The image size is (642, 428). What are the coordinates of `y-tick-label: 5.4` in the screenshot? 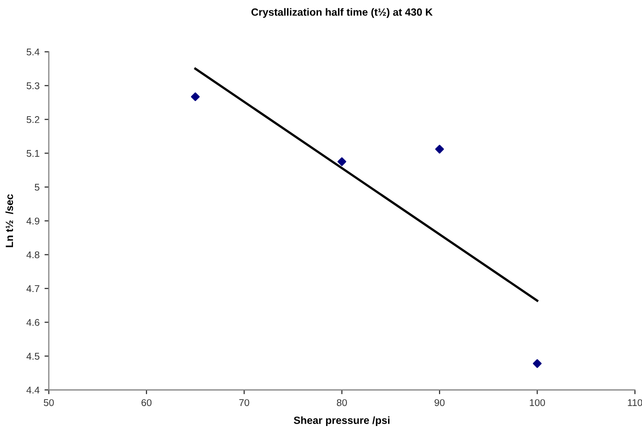 It's located at (33, 52).